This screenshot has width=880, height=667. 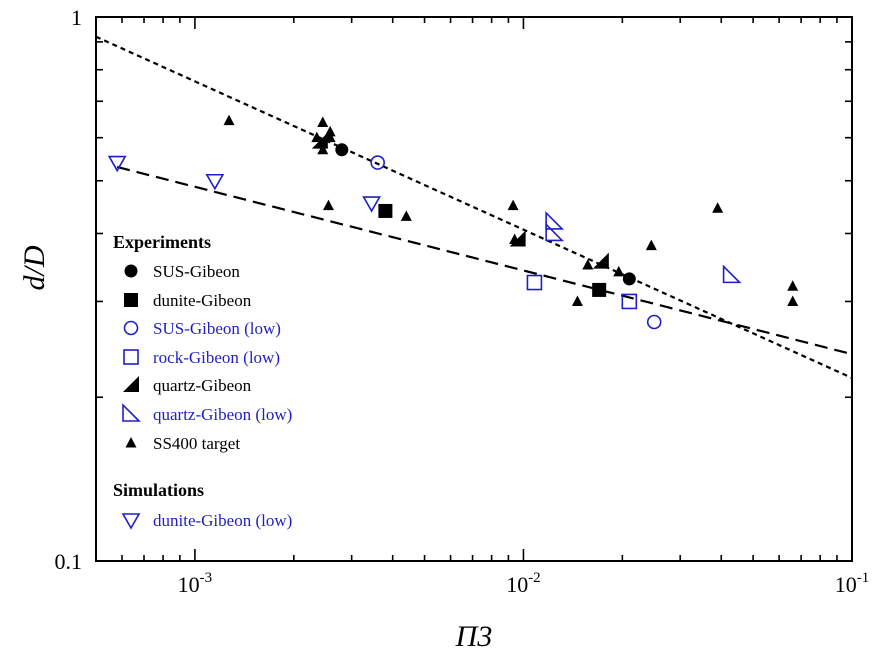 What do you see at coordinates (131, 328) in the screenshot?
I see `legend-marker-sus-gibeon-low` at bounding box center [131, 328].